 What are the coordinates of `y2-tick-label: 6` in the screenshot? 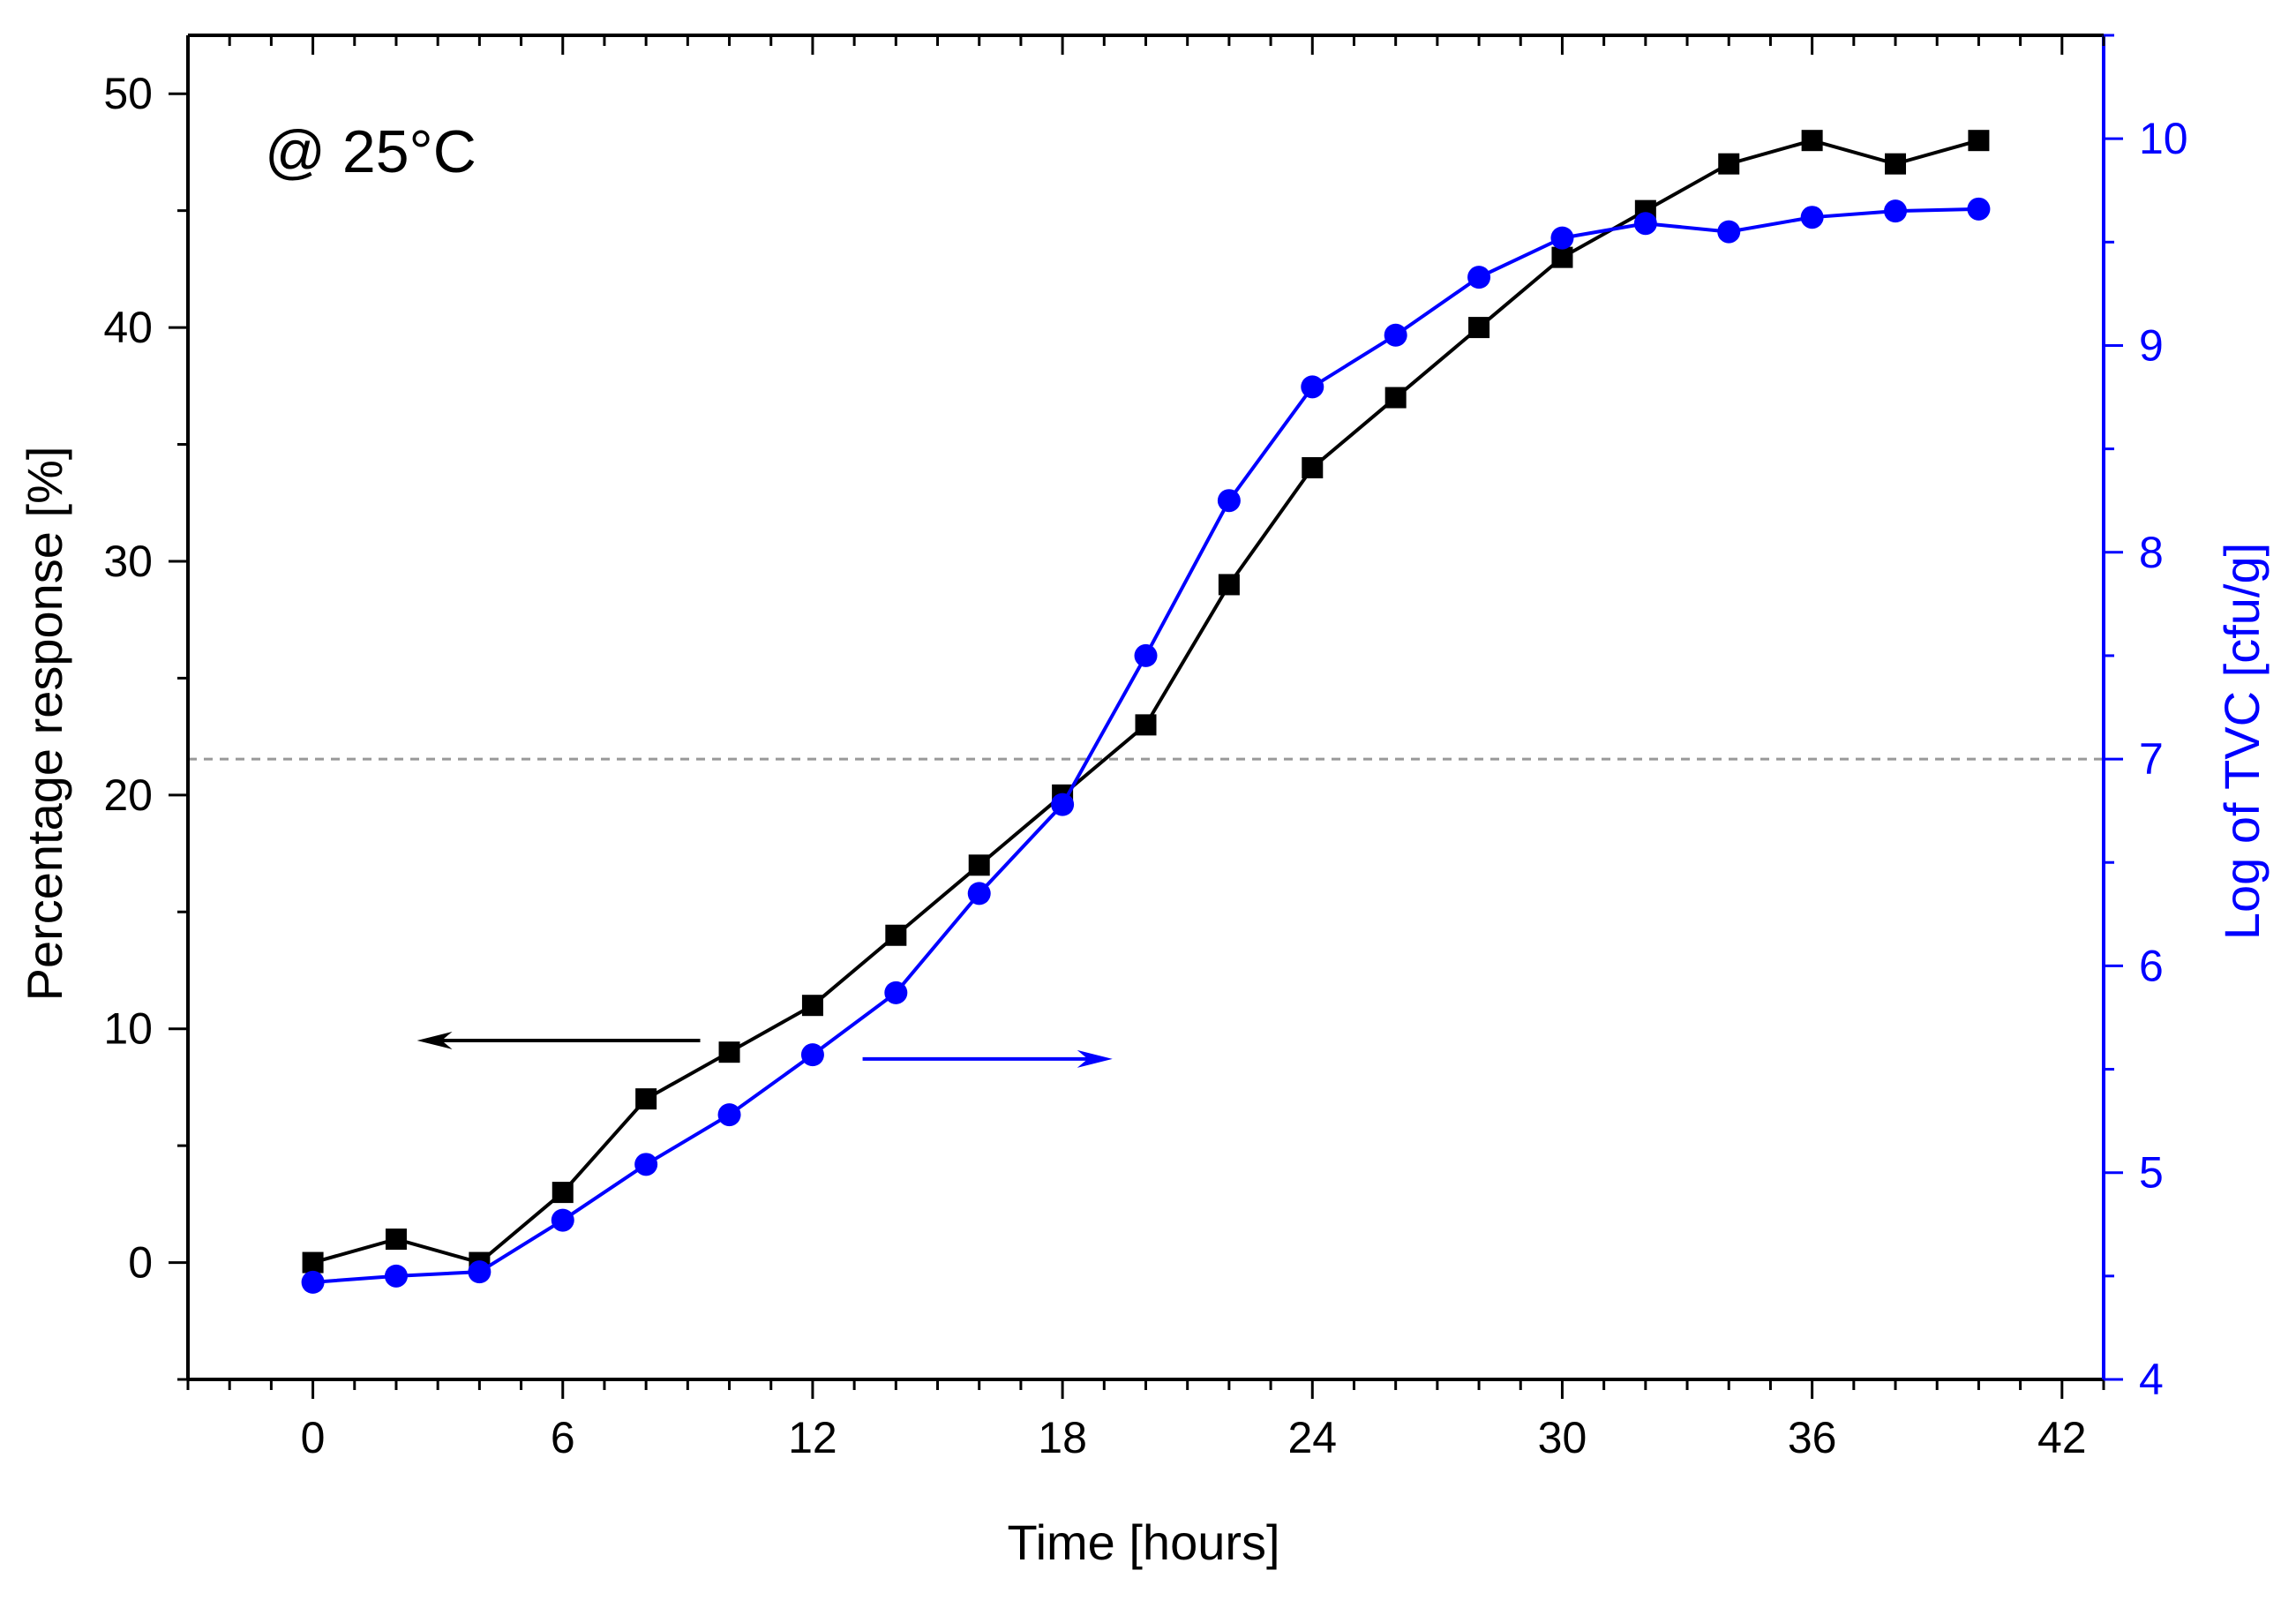 It's located at (2151, 965).